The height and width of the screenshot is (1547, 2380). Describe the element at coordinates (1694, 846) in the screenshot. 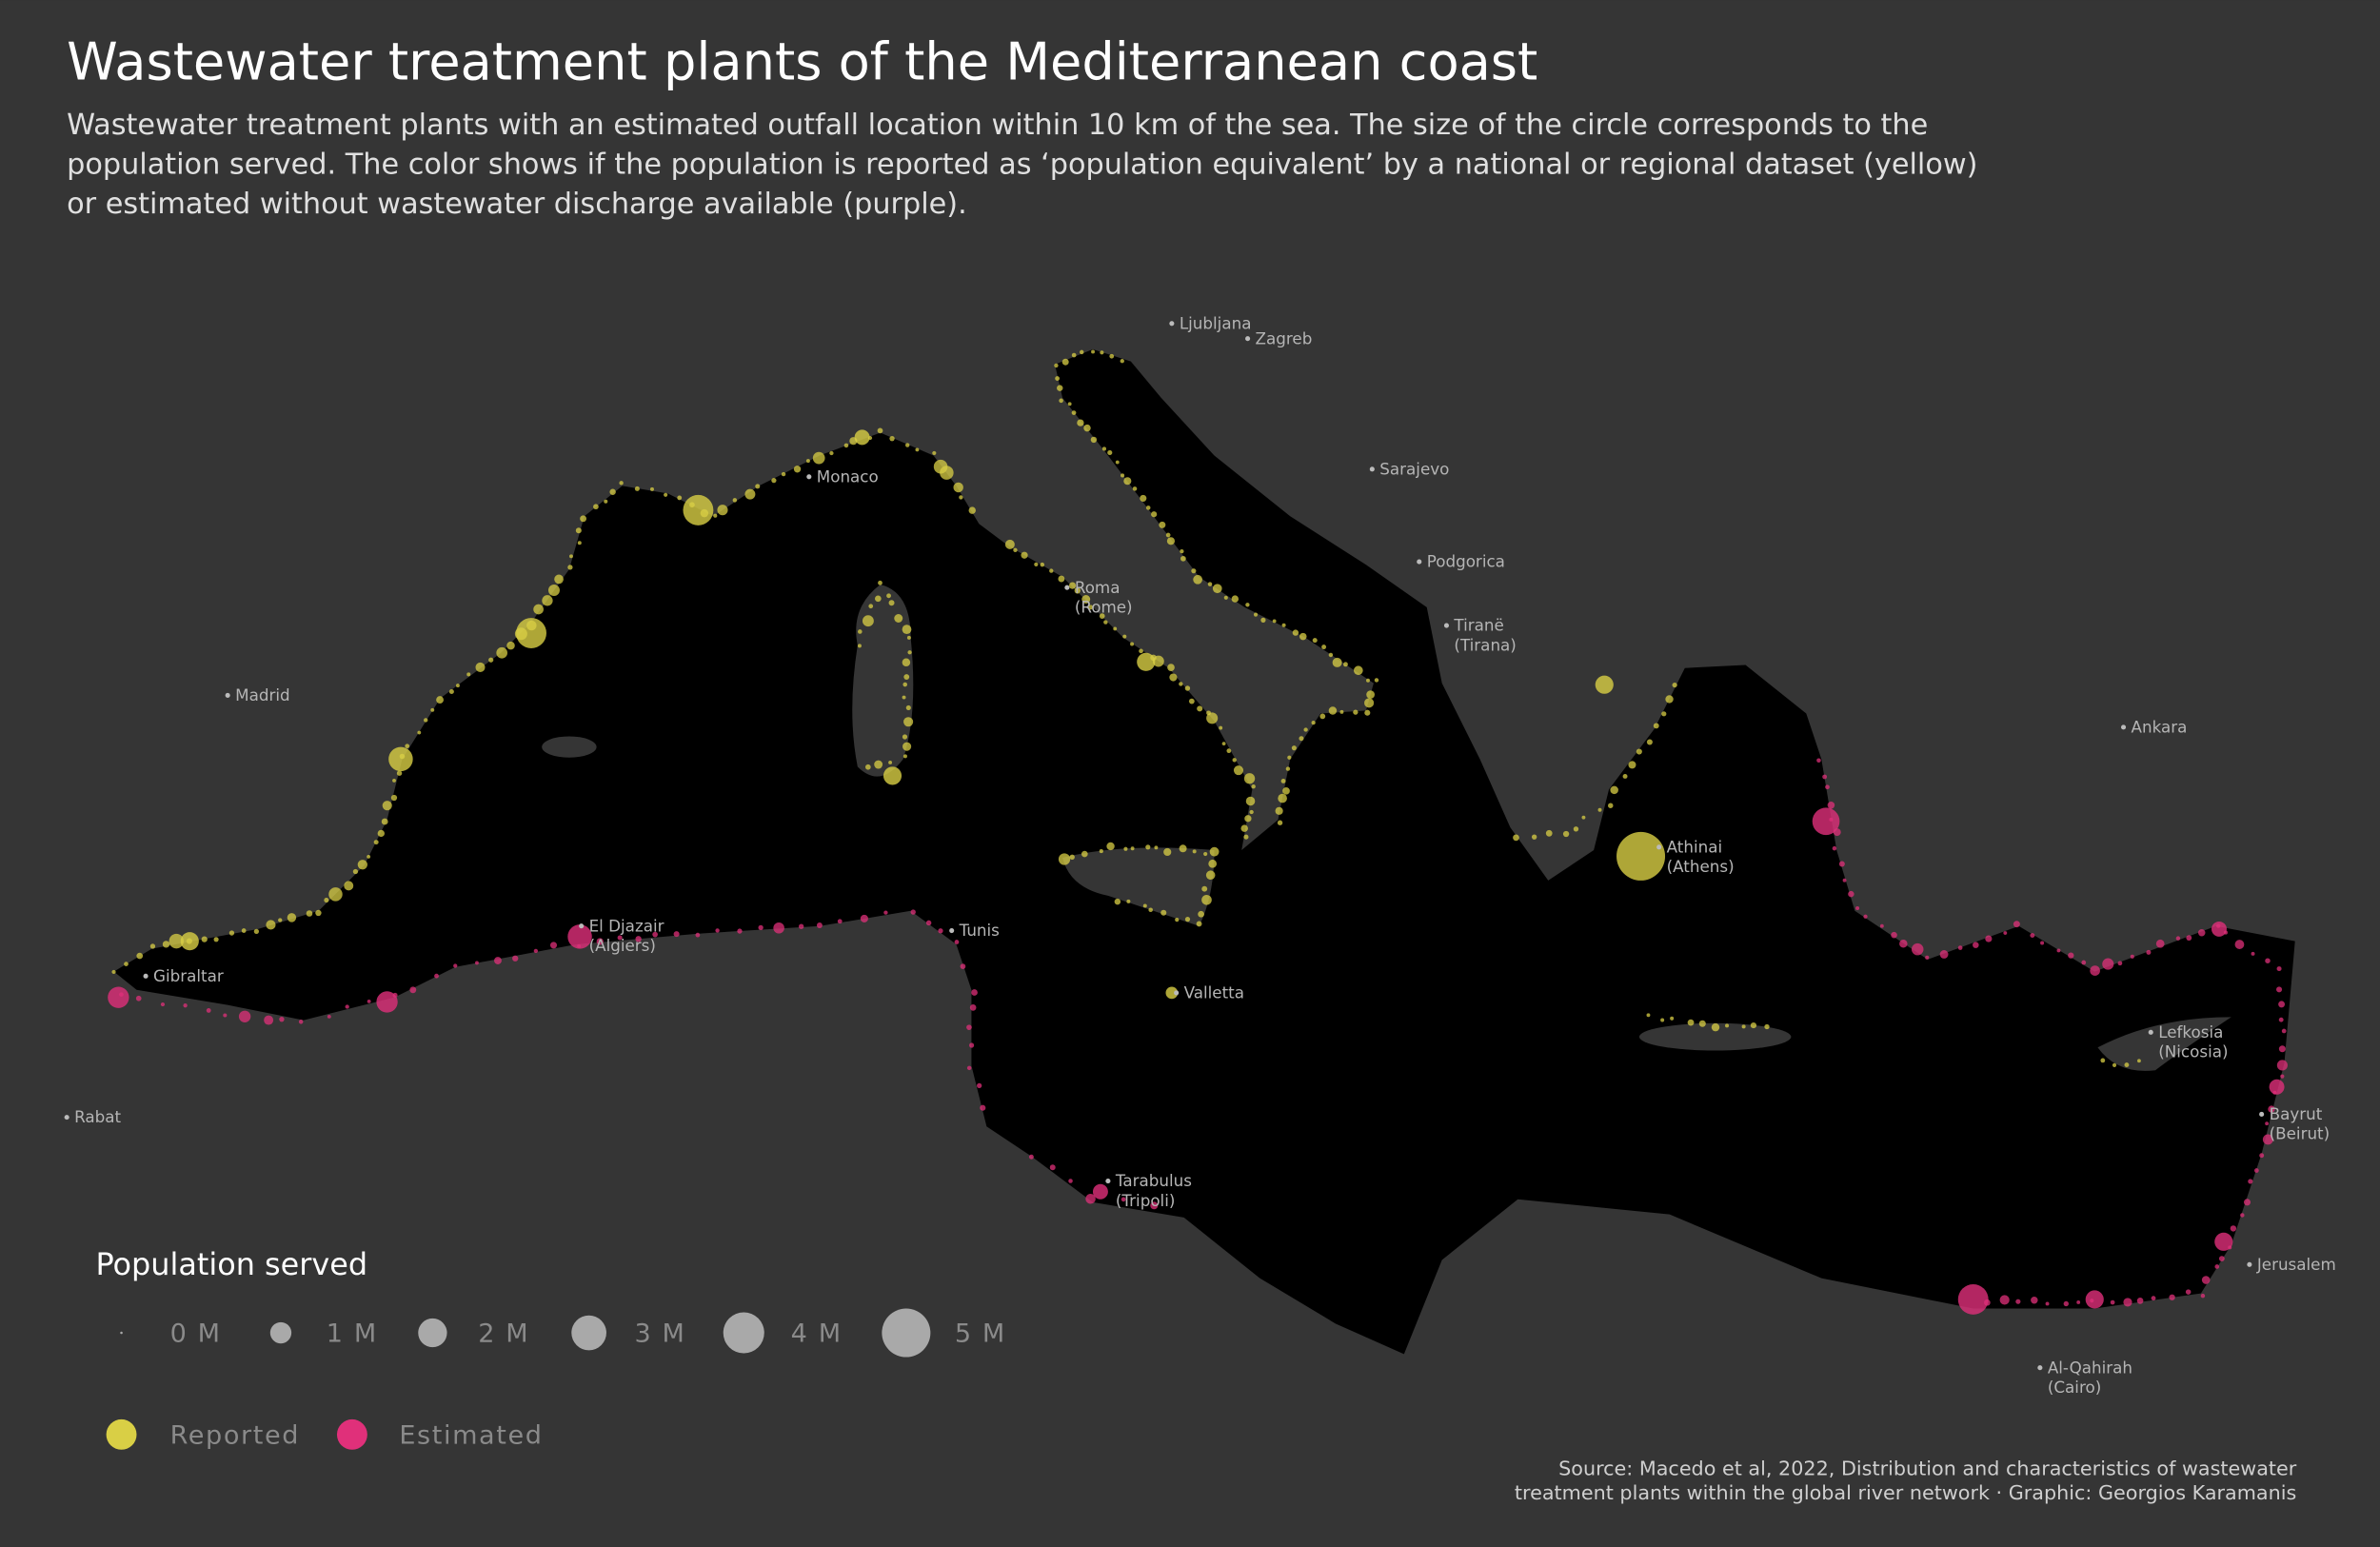

I see `city-label: Athinai` at that location.